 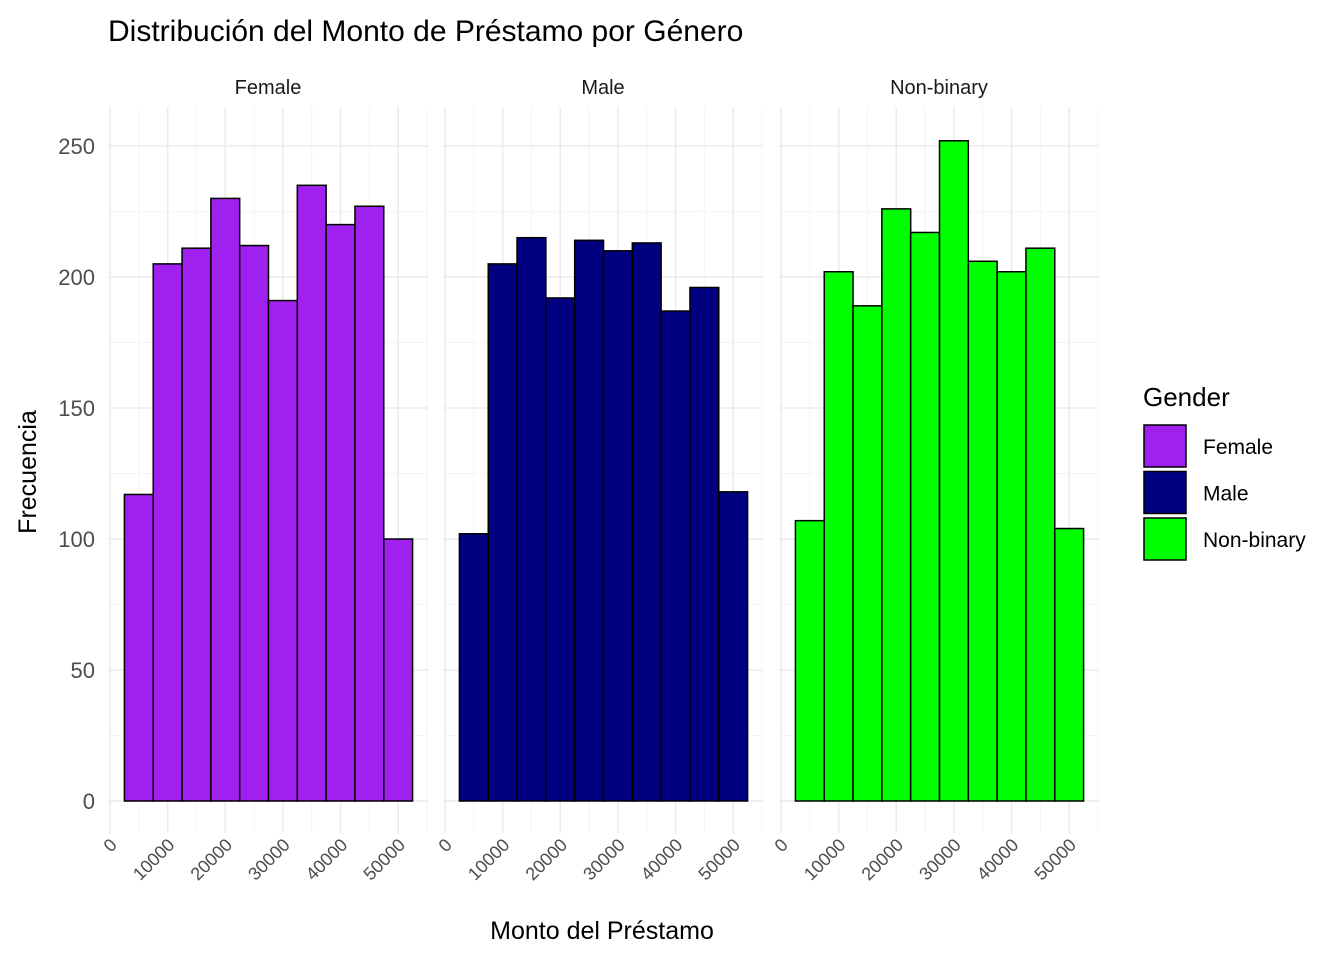 I want to click on facet-strip-label: Female, so click(x=268, y=88).